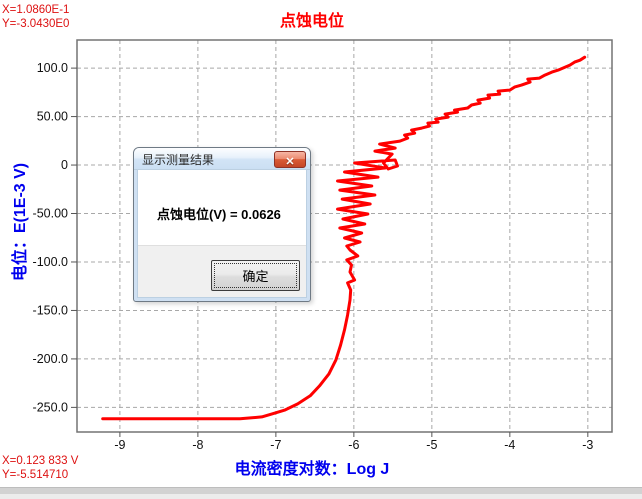 The width and height of the screenshot is (642, 499). I want to click on y-tick-label: -200.0, so click(50, 359).